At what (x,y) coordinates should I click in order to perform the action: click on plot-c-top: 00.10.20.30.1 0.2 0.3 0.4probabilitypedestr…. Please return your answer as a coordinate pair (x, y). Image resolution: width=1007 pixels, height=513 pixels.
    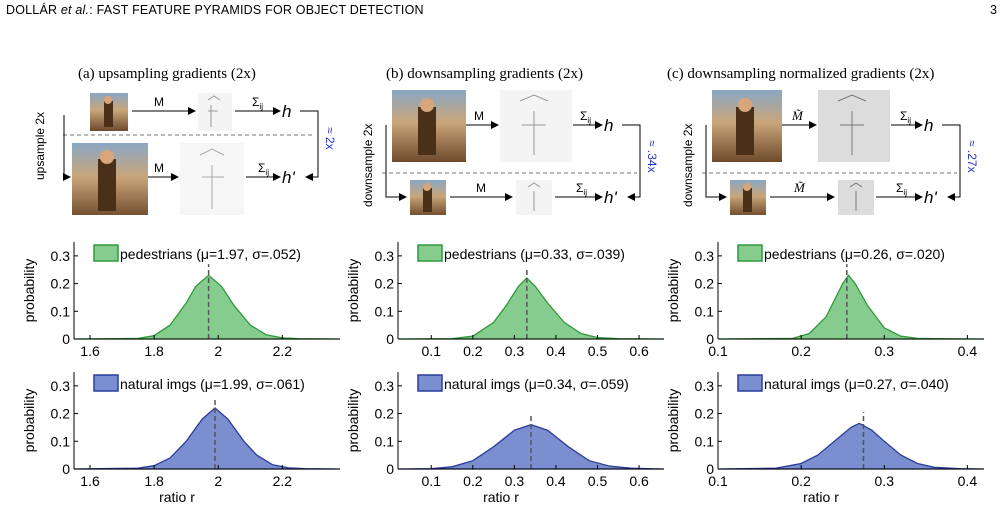
    Looking at the image, I should click on (825, 300).